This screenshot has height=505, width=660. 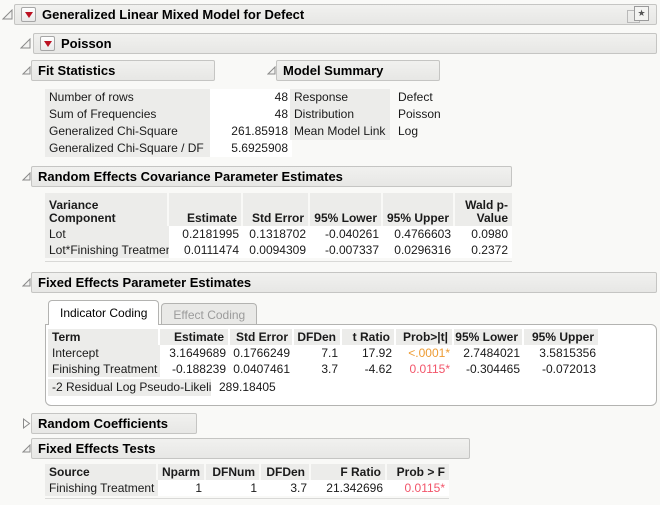 What do you see at coordinates (101, 488) in the screenshot?
I see `source-label: Finishing Treatment` at bounding box center [101, 488].